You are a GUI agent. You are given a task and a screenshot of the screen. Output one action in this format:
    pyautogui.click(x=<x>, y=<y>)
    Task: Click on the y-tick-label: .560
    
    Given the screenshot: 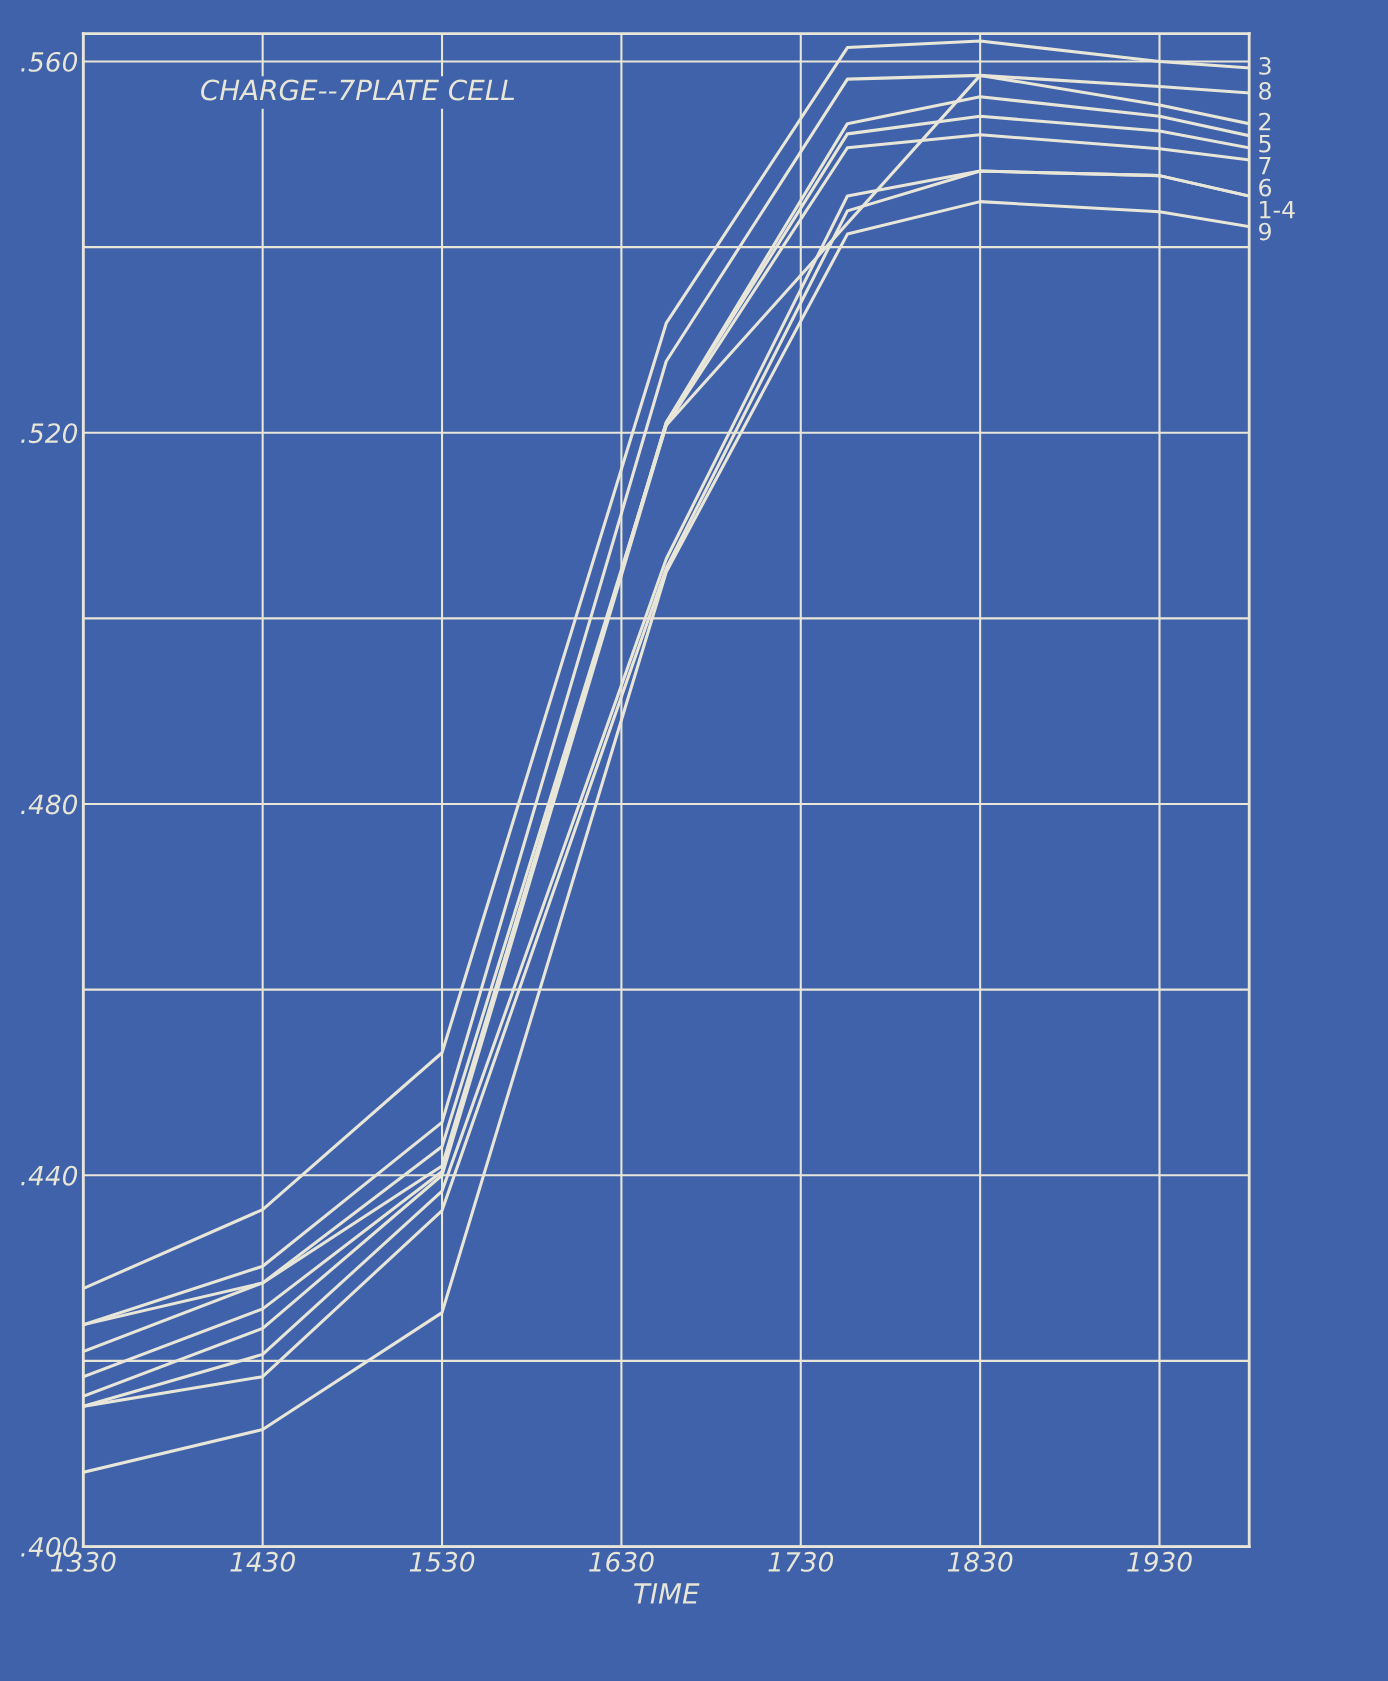 What is the action you would take?
    pyautogui.click(x=49, y=61)
    